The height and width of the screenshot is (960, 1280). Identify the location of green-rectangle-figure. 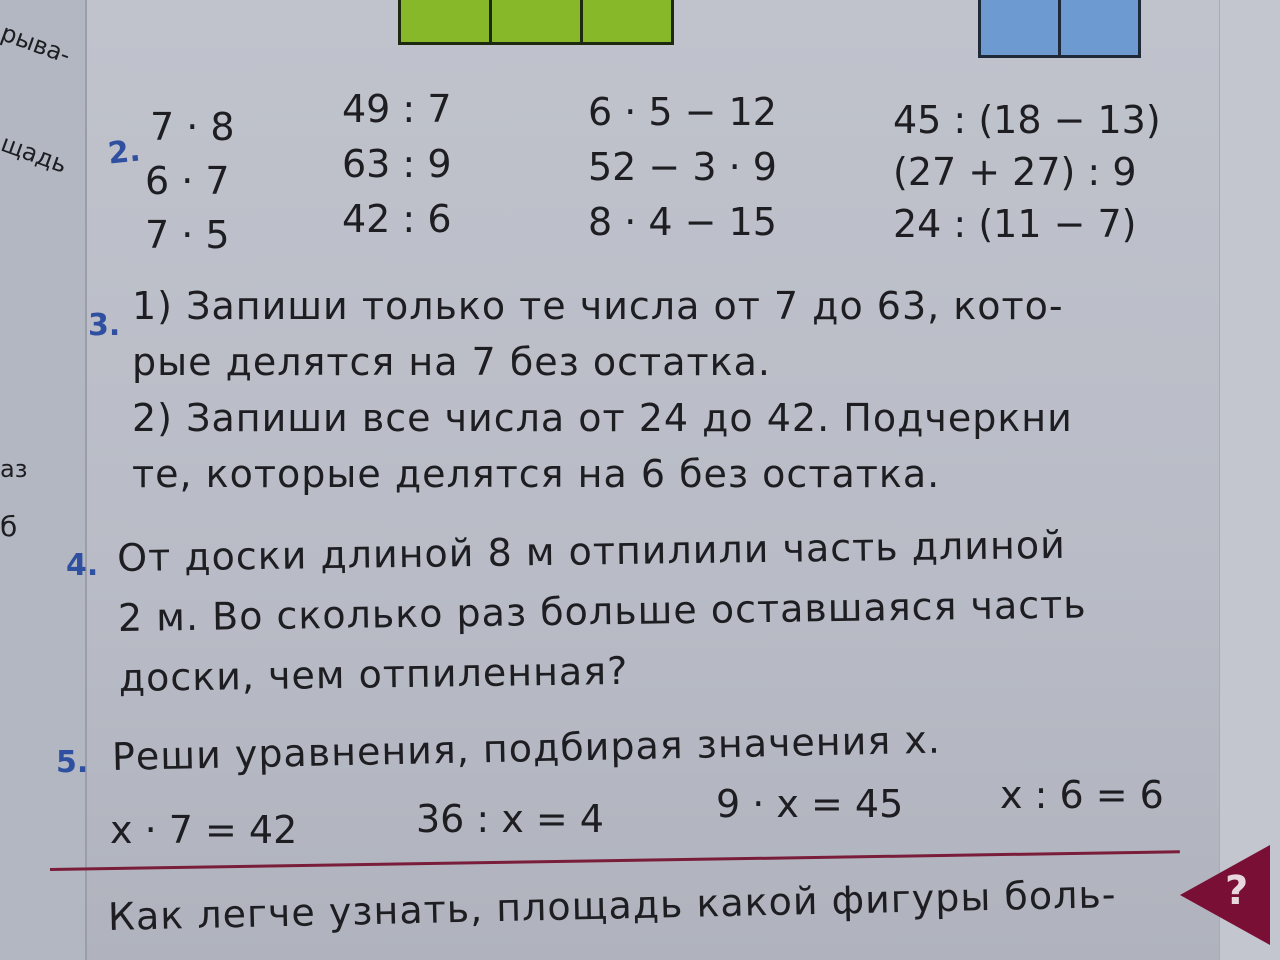
(536, 22).